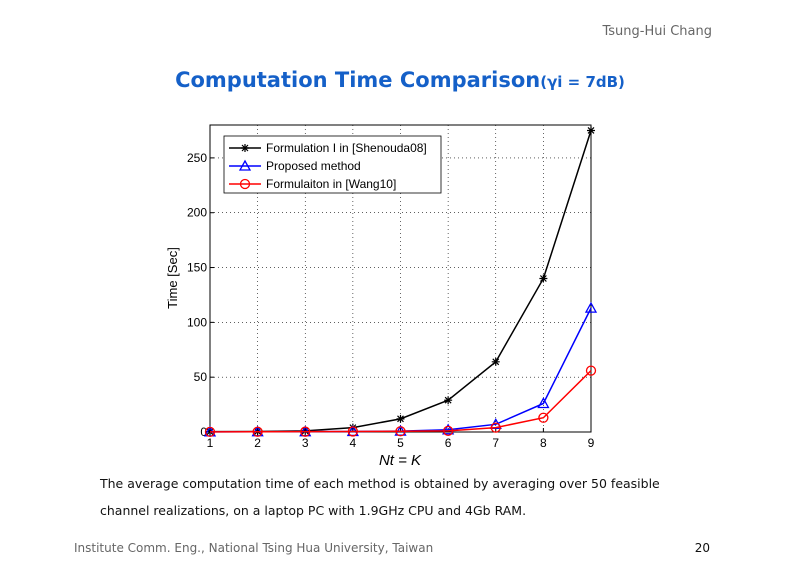  Describe the element at coordinates (203, 432) in the screenshot. I see `y-tick-label: 0` at that location.